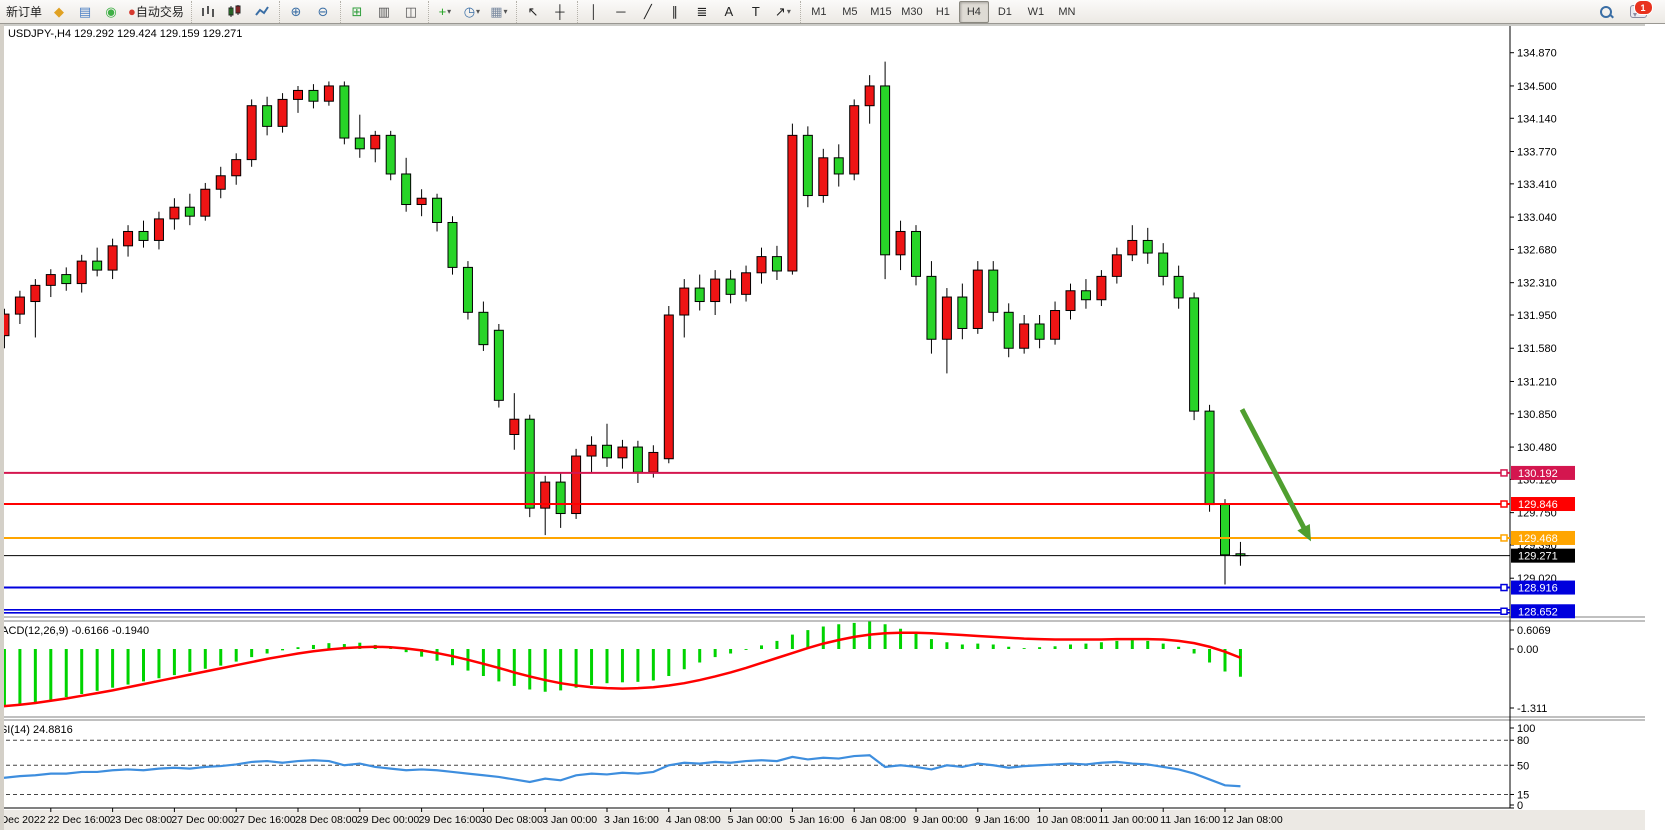  I want to click on time-axis-label: 23 Dec 08:00, so click(141, 820).